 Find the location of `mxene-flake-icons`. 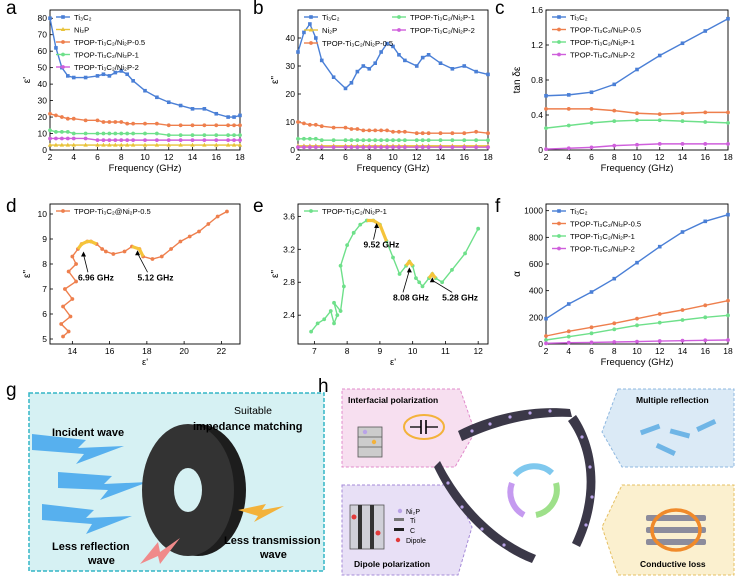

mxene-flake-icons is located at coordinates (515, 485).